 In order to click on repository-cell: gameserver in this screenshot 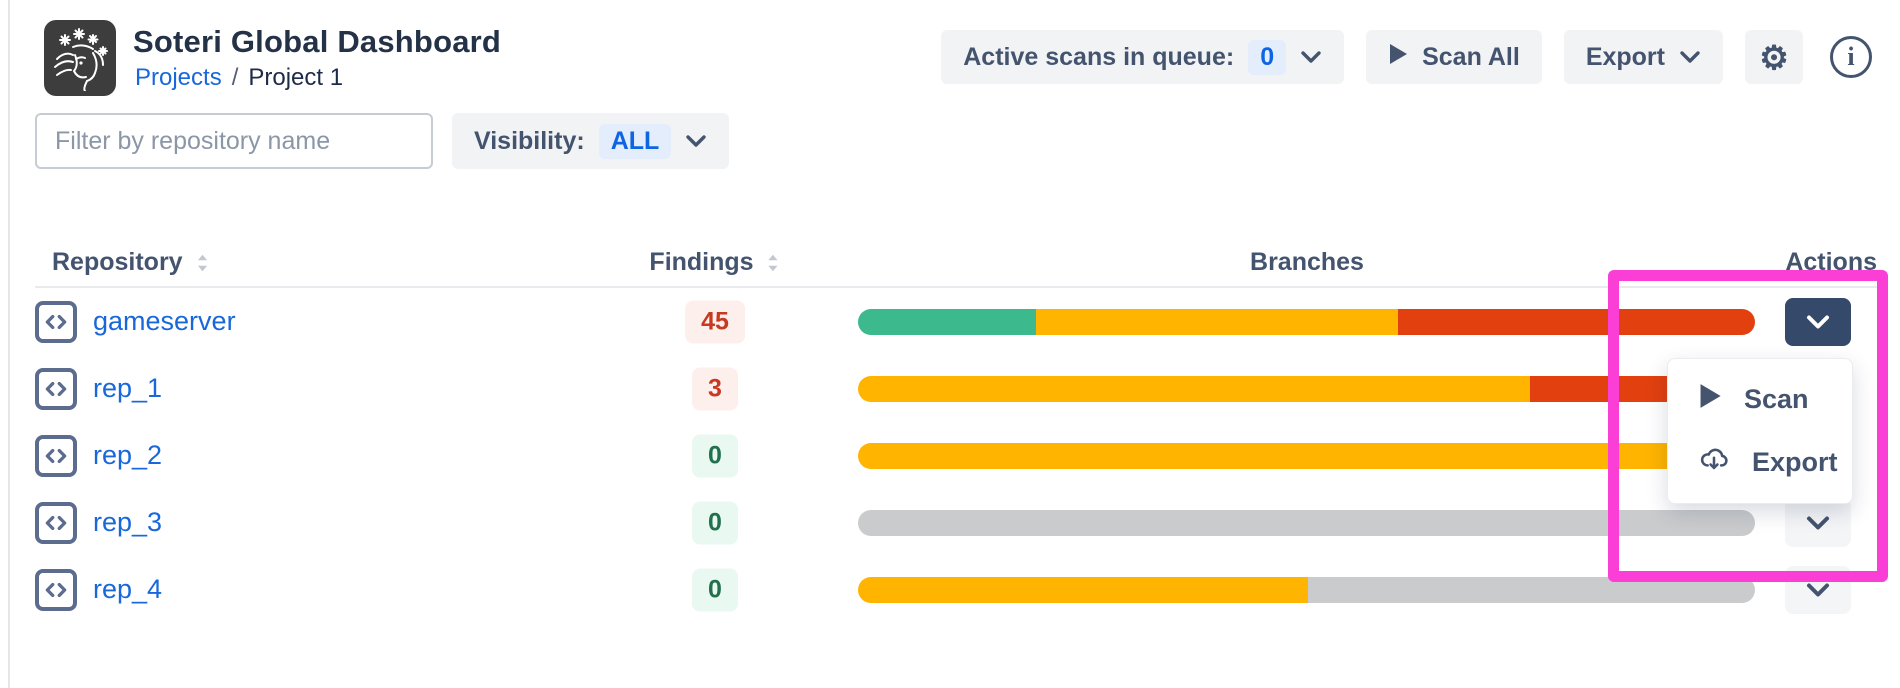, I will do `click(135, 321)`.